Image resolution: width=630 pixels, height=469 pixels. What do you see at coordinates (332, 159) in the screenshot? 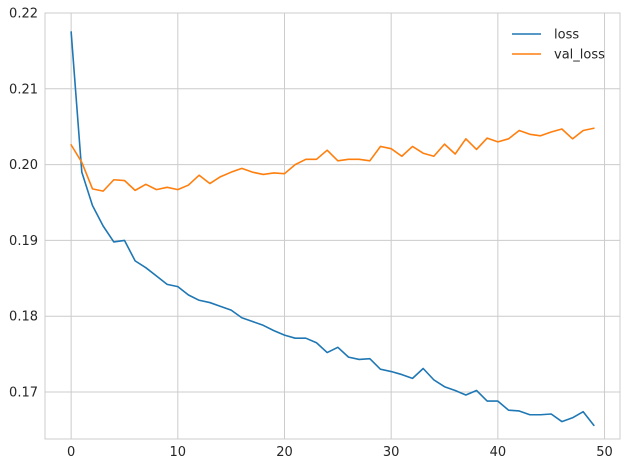
I see `series-line-val-loss` at bounding box center [332, 159].